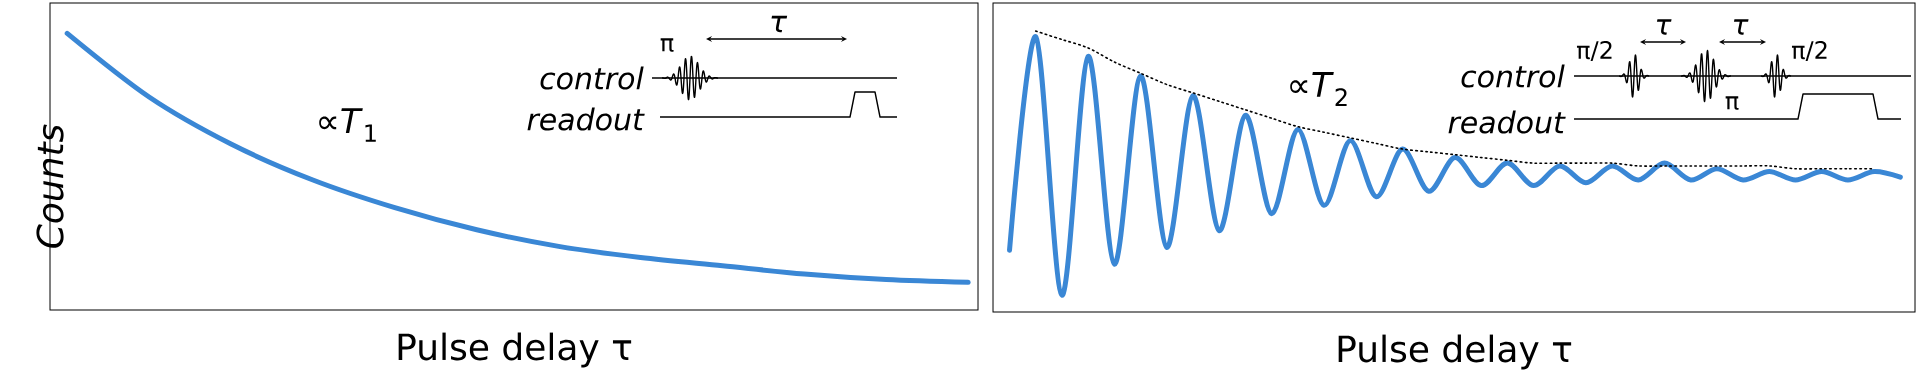 The height and width of the screenshot is (373, 1920). I want to click on y-axis-title: Counts, so click(50, 186).